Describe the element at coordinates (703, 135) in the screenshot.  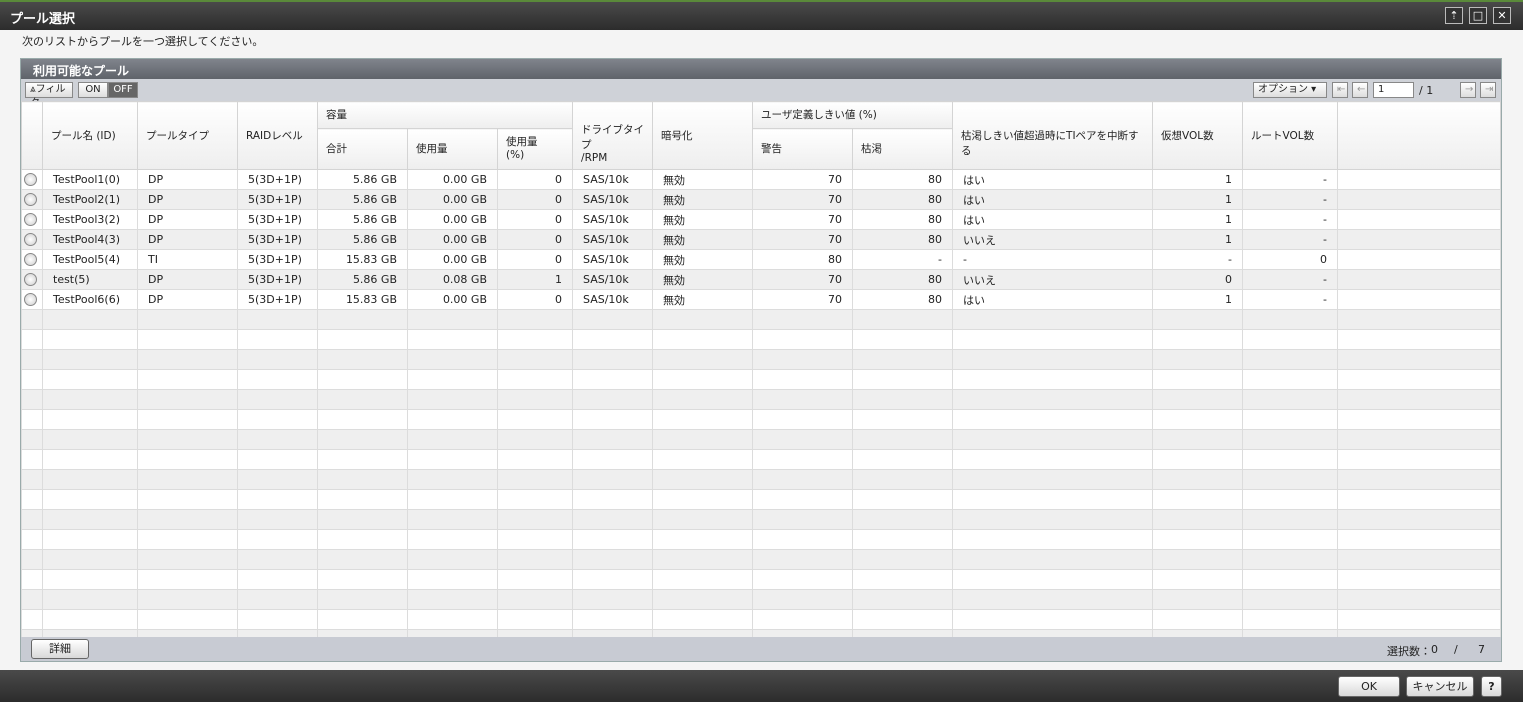
I see `header: 暗号化` at that location.